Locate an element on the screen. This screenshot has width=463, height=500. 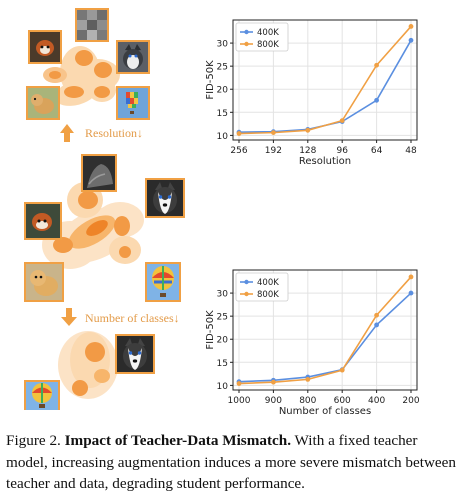
bottom-distribution-blobs is located at coordinates (88, 365).